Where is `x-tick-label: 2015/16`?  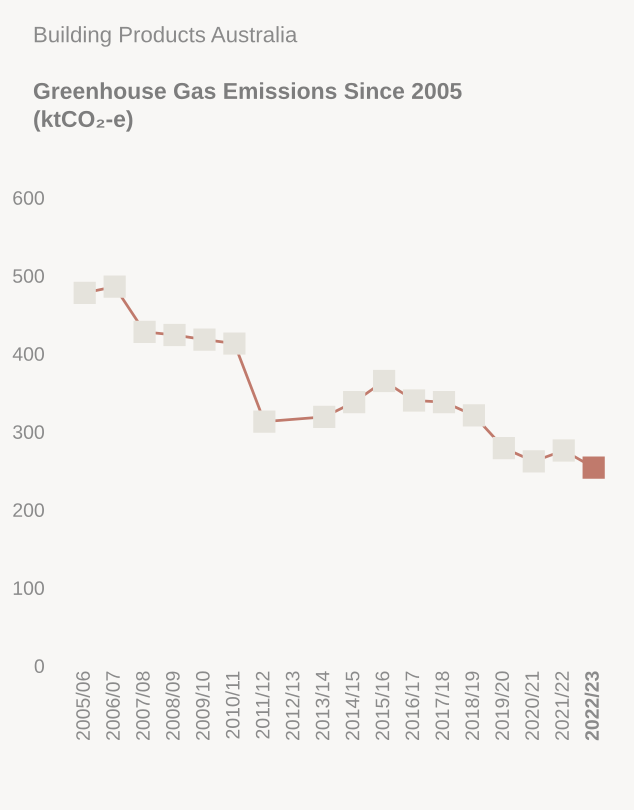
x-tick-label: 2015/16 is located at coordinates (382, 706).